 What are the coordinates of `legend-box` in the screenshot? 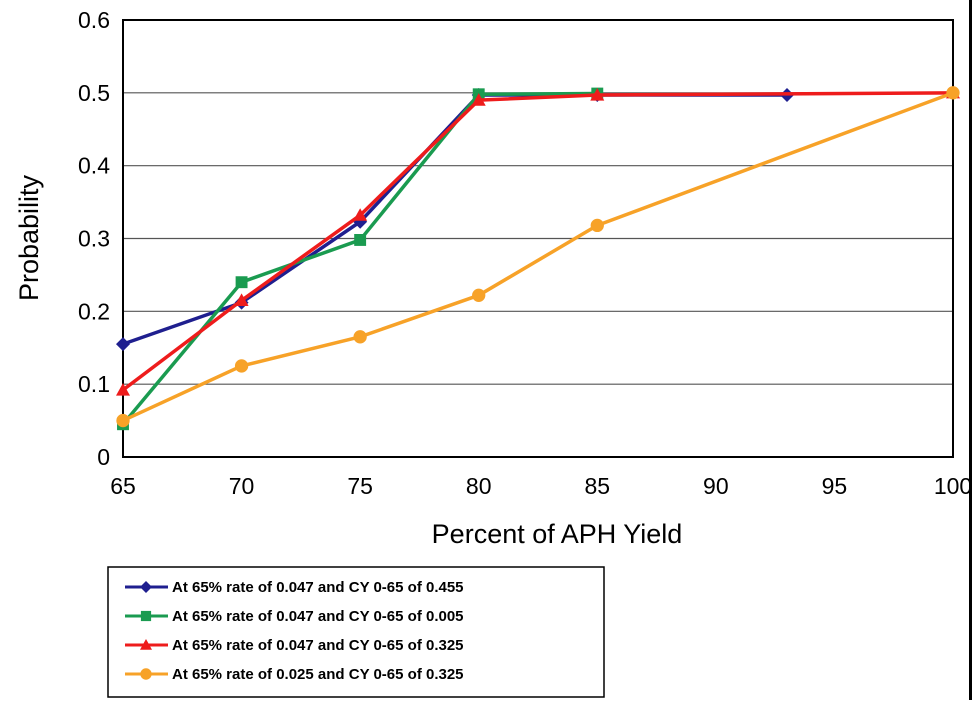 It's located at (356, 632).